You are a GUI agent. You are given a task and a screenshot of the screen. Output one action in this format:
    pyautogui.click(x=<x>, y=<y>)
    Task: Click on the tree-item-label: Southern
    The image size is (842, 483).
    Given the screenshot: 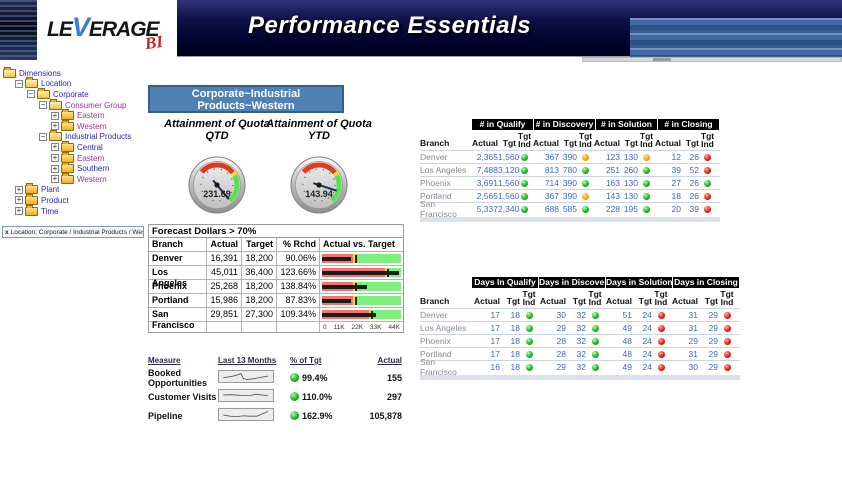 What is the action you would take?
    pyautogui.click(x=93, y=169)
    